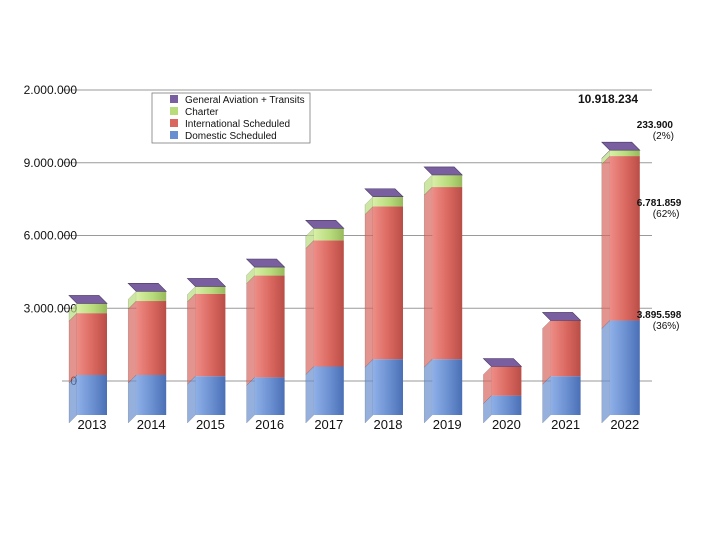 The image size is (720, 540). What do you see at coordinates (659, 226) in the screenshot?
I see `annotations: 233.900(2%) 6.781.859(62%) 3.895.598(36%)` at bounding box center [659, 226].